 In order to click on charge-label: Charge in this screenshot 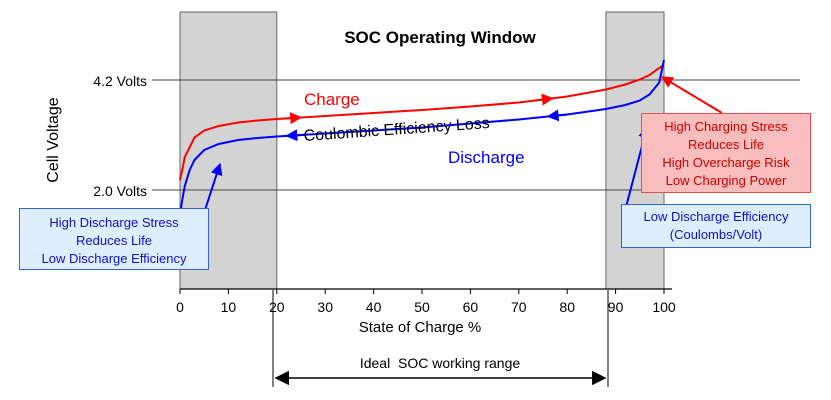, I will do `click(332, 99)`.